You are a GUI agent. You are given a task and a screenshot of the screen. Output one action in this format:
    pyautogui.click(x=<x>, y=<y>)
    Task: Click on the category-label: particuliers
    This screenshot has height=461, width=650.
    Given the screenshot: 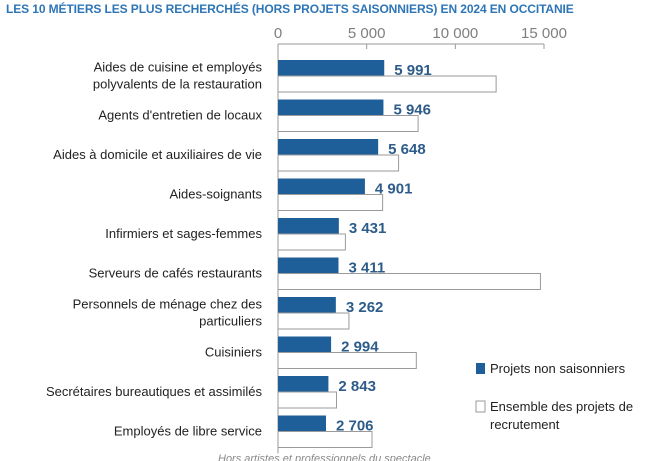 What is the action you would take?
    pyautogui.click(x=230, y=321)
    